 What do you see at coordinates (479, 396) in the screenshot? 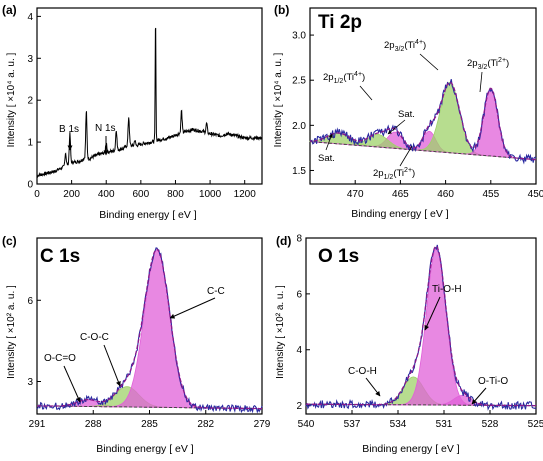
I see `arrow-otio` at bounding box center [479, 396].